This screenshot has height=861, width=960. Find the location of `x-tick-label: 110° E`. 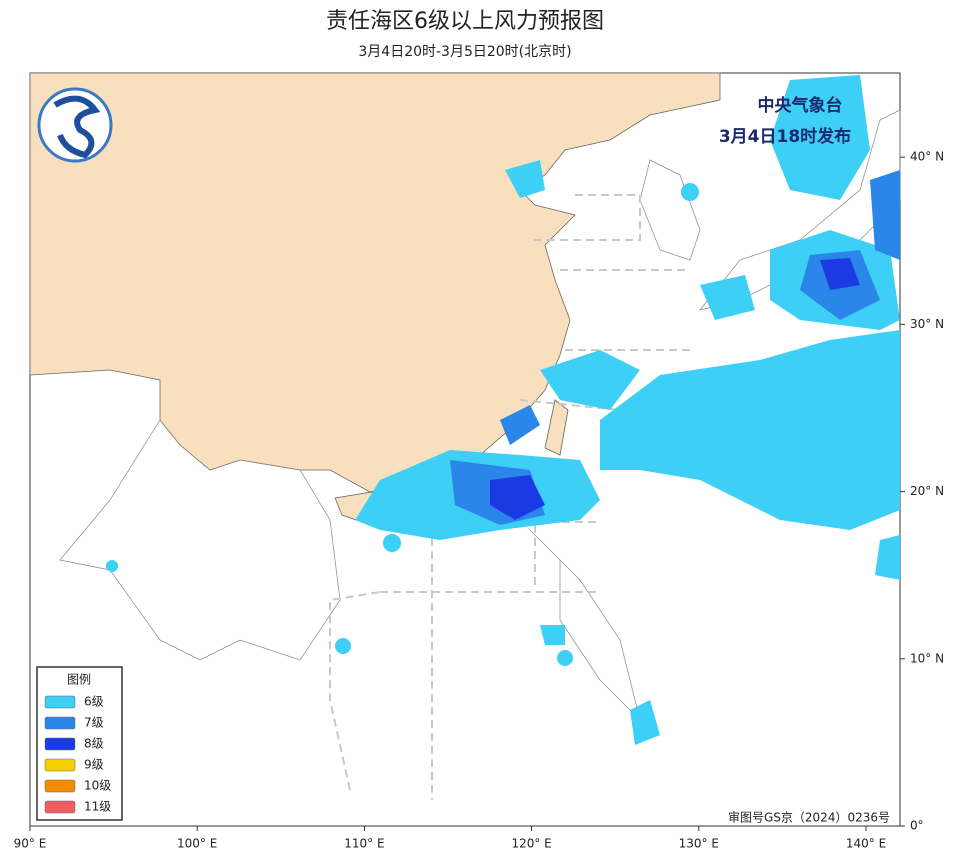

x-tick-label: 110° E is located at coordinates (364, 844).